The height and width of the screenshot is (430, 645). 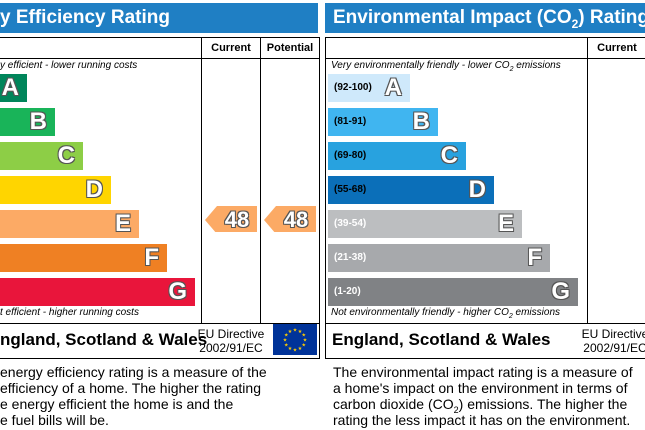 I want to click on environmental-directive: EU Directive 2002/91/EC, so click(x=611, y=341).